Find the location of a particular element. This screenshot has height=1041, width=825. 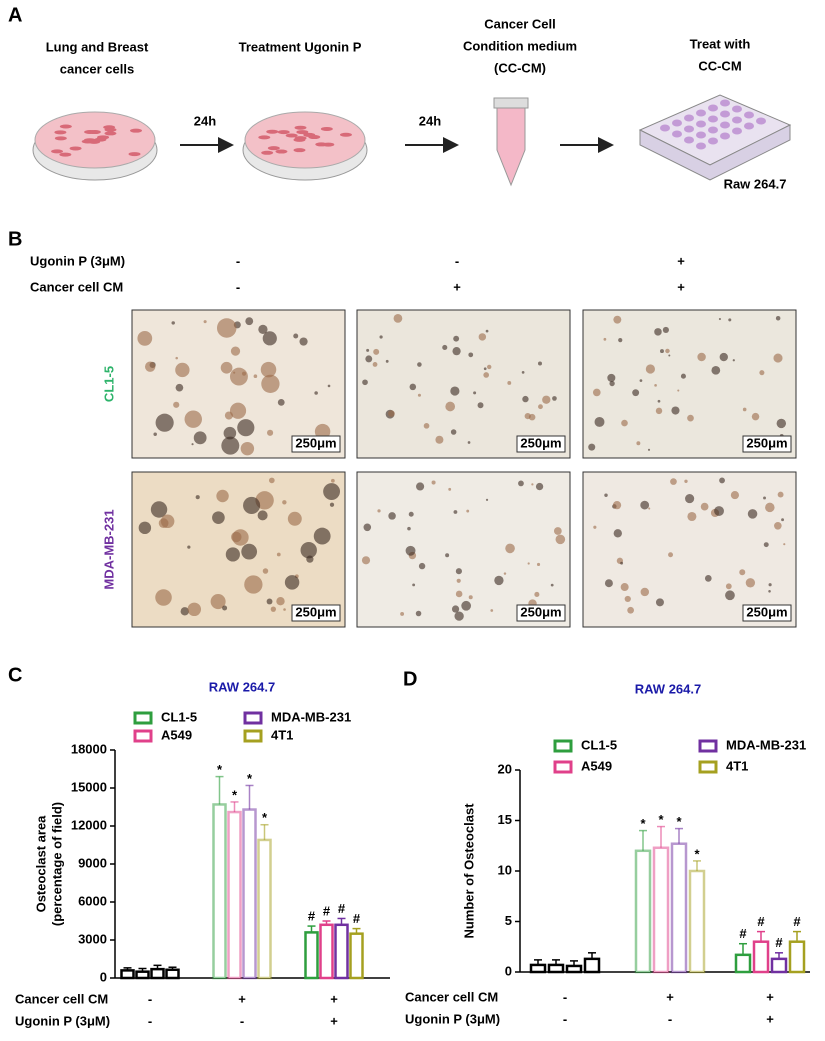

y-axis-label: Osteoclast area is located at coordinates (40, 864).